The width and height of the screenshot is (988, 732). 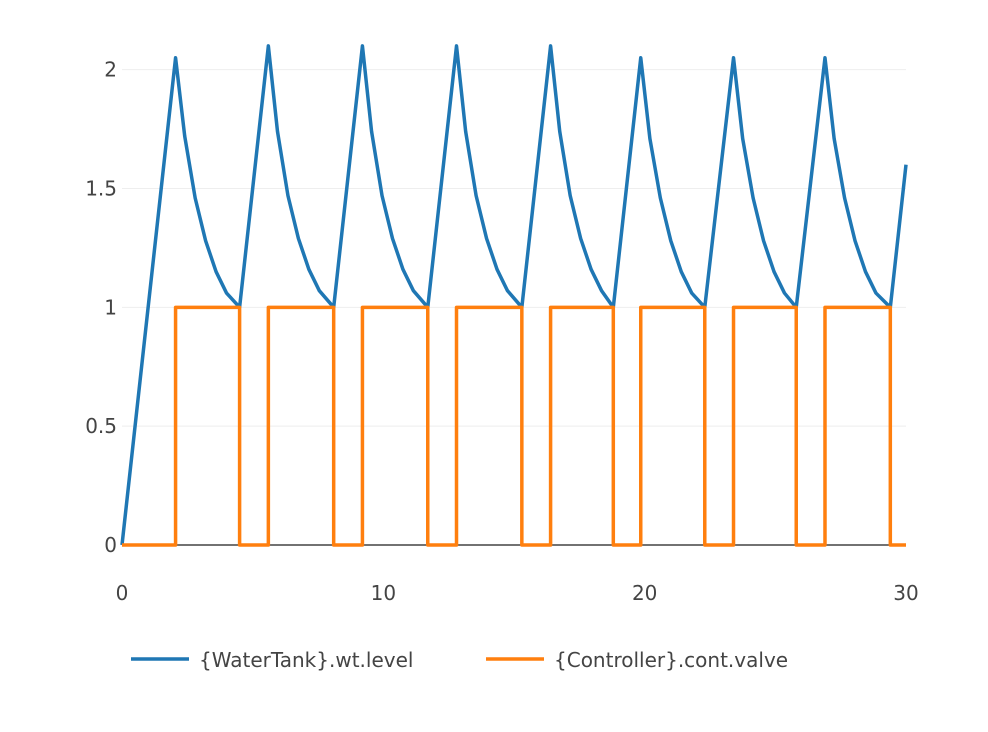 I want to click on x-tick-label: 20, so click(x=644, y=593).